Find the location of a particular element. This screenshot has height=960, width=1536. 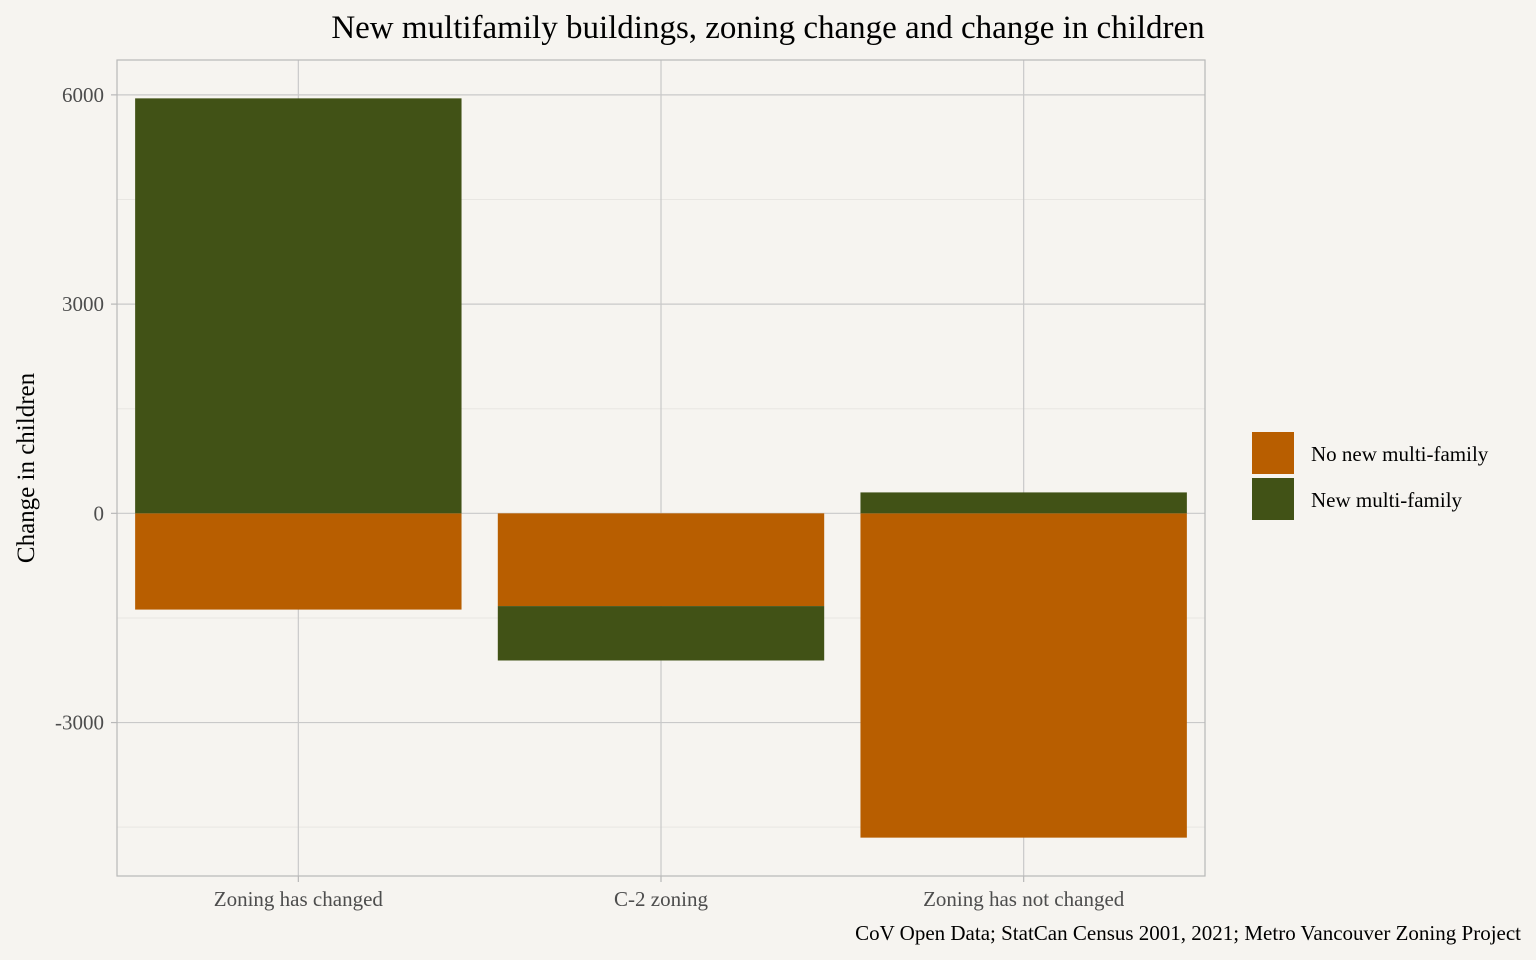

legend-label: New multi-family is located at coordinates (1387, 500).